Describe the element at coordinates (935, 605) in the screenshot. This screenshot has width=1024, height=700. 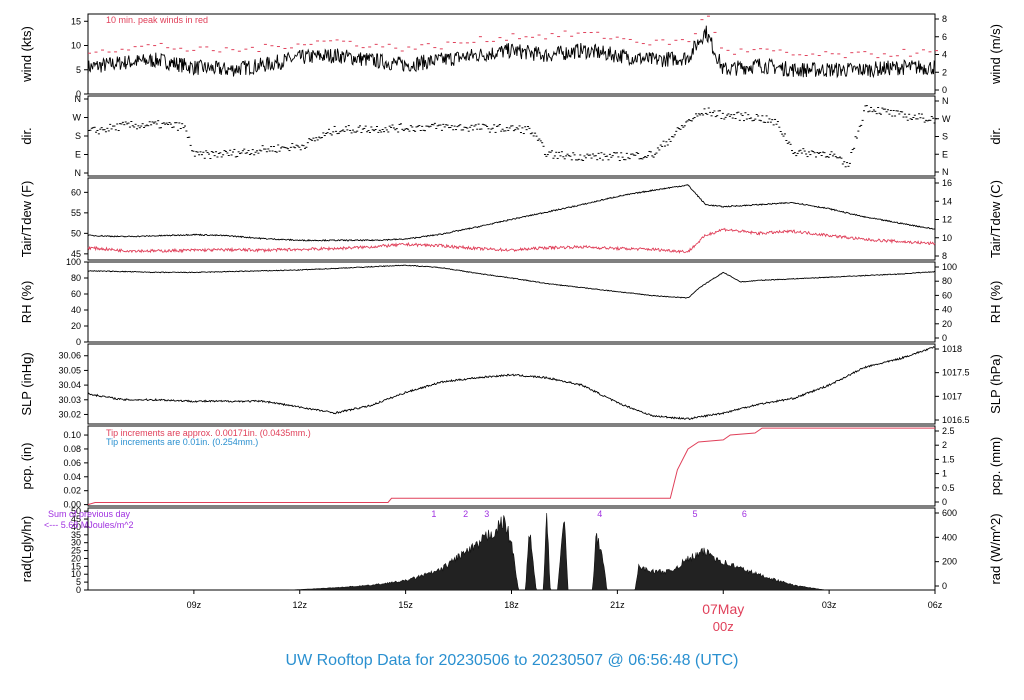
I see `x-tick-label: 06z` at that location.